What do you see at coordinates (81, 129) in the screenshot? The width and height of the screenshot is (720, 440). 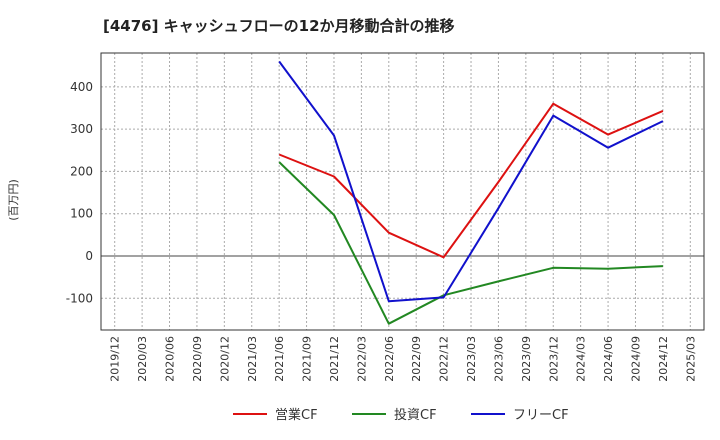 I see `y-tick-label-4: 300` at bounding box center [81, 129].